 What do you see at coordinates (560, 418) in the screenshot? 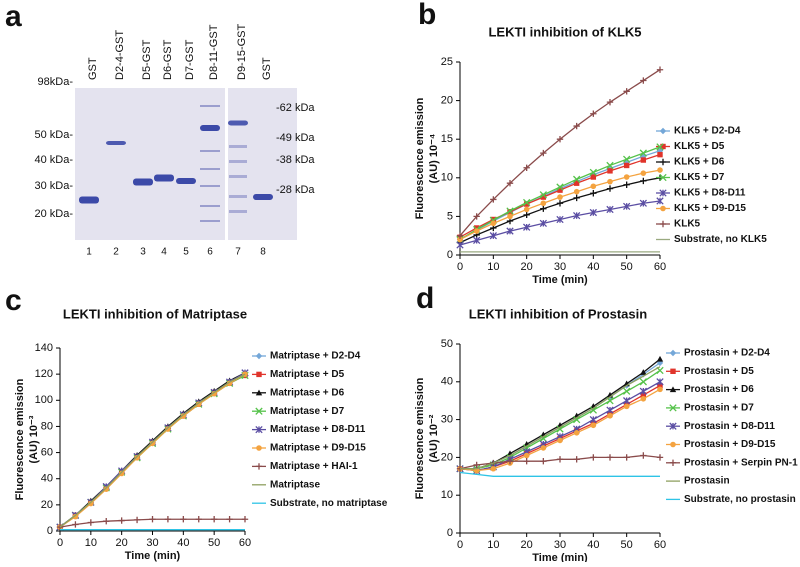
I see `series-line` at bounding box center [560, 418].